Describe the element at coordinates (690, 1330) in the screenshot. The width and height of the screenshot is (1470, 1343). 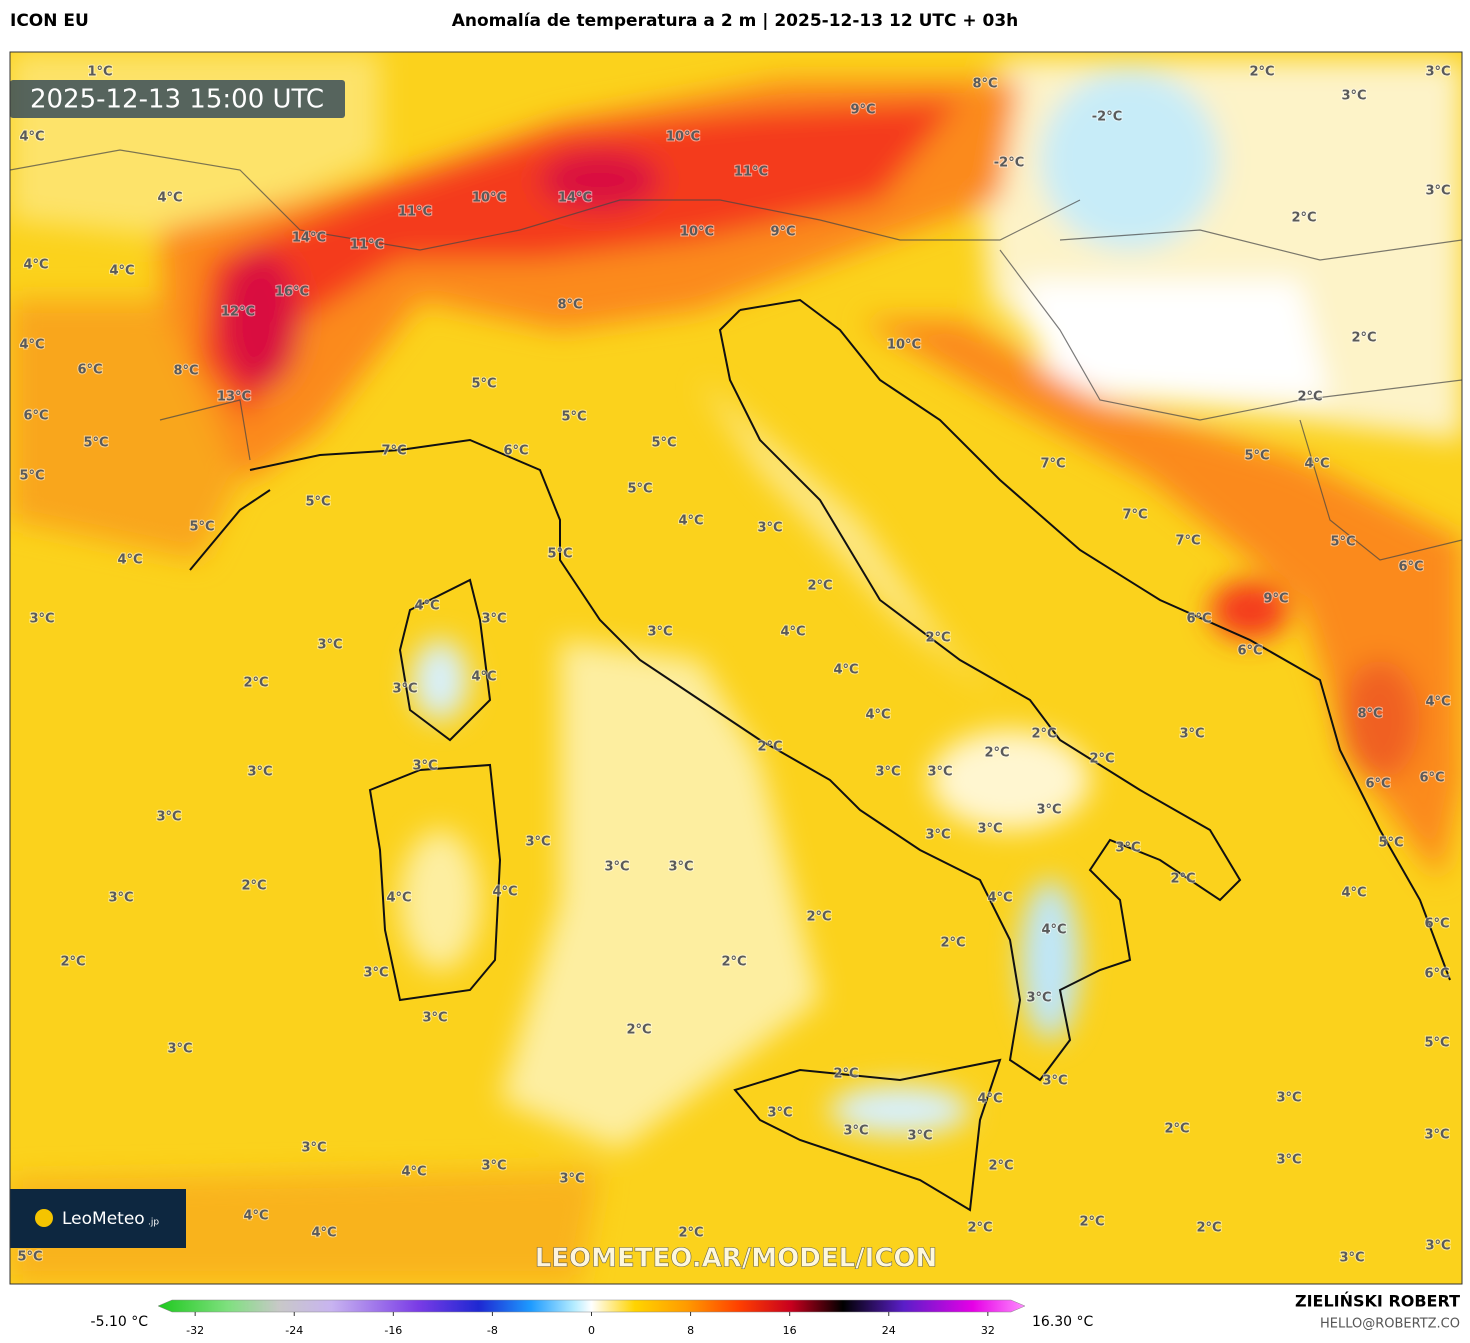
I see `colorbar-tick-label: 8` at that location.